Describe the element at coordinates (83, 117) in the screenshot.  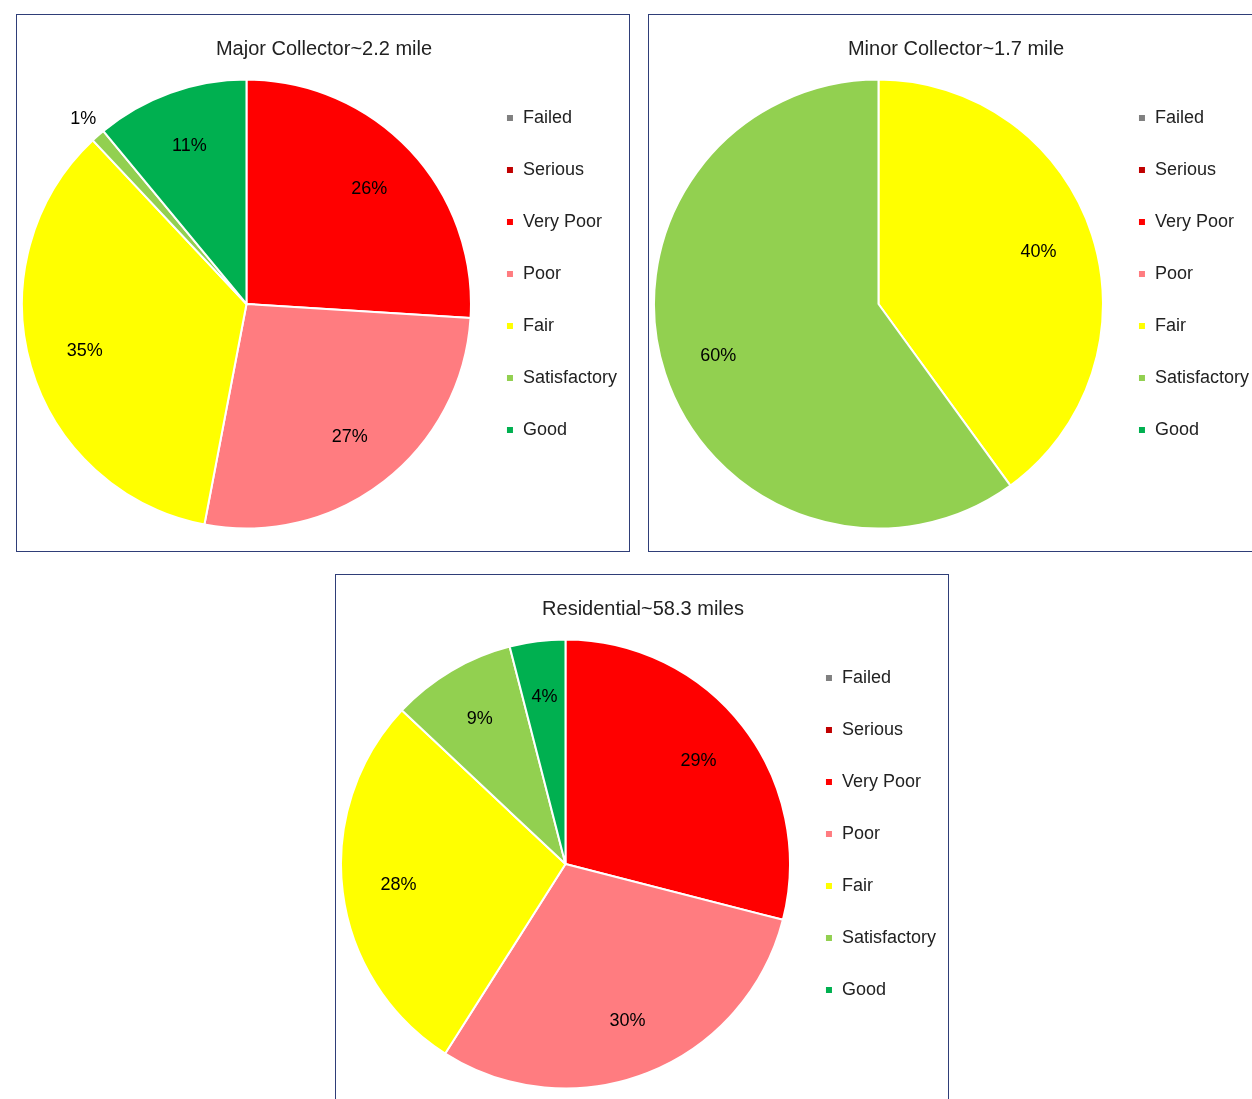
I see `data-label: 1%` at that location.